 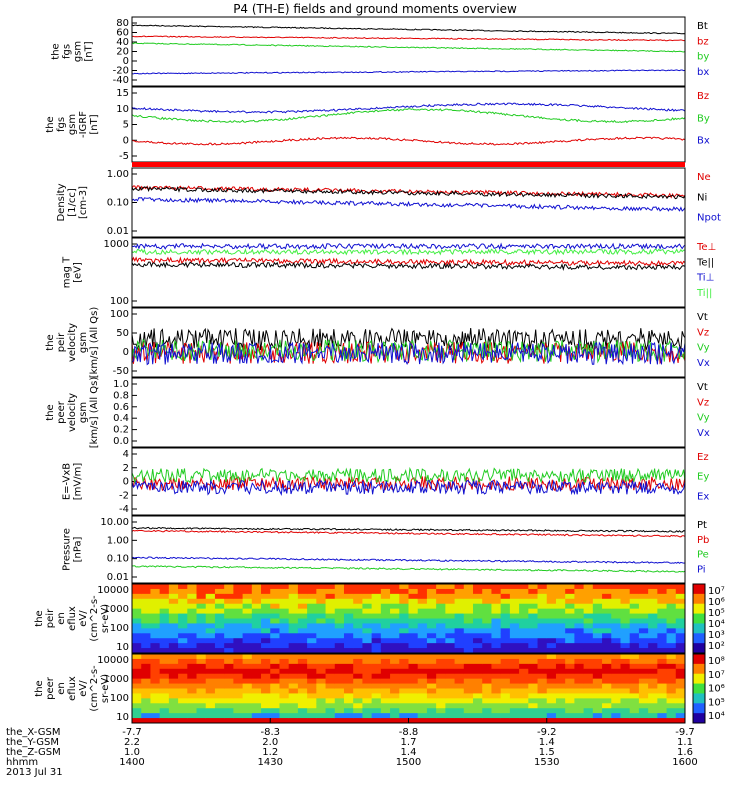 What do you see at coordinates (270, 742) in the screenshot?
I see `x-tick-label: 2.0` at bounding box center [270, 742].